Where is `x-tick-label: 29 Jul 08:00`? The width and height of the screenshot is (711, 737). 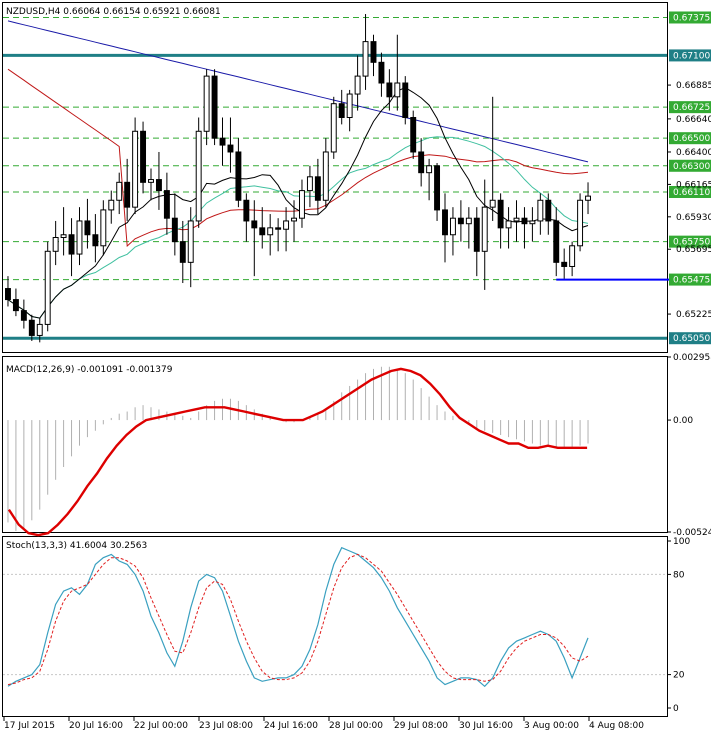
x-tick-label: 29 Jul 08:00 is located at coordinates (421, 726).